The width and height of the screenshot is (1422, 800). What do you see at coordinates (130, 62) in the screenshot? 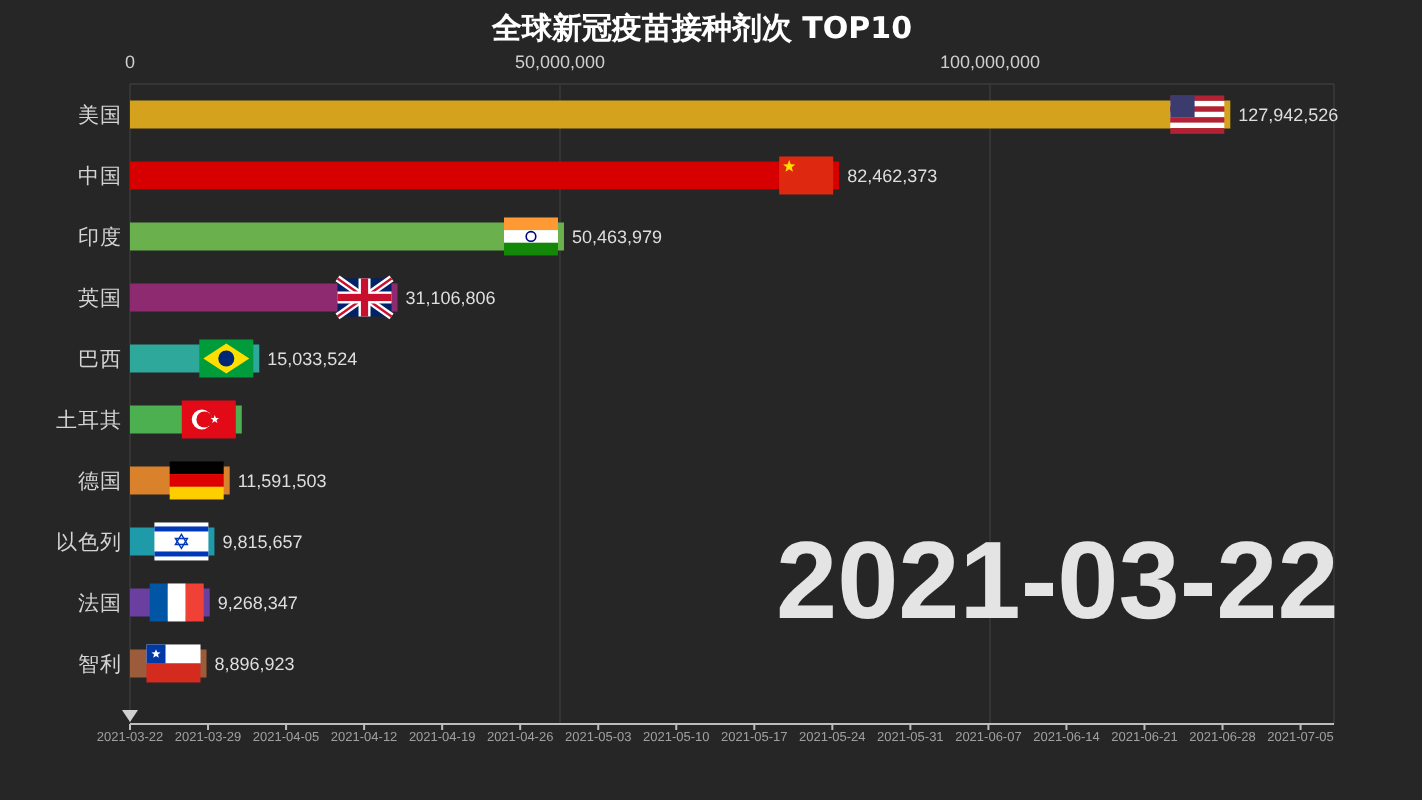
I see `x-tick-label: 0` at bounding box center [130, 62].